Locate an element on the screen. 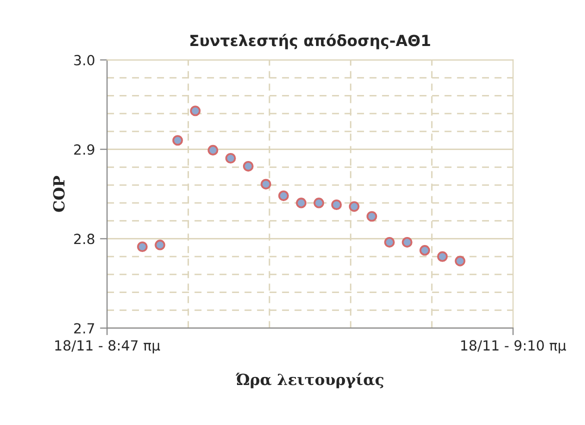  y-tick-label: 2.9 is located at coordinates (84, 149).